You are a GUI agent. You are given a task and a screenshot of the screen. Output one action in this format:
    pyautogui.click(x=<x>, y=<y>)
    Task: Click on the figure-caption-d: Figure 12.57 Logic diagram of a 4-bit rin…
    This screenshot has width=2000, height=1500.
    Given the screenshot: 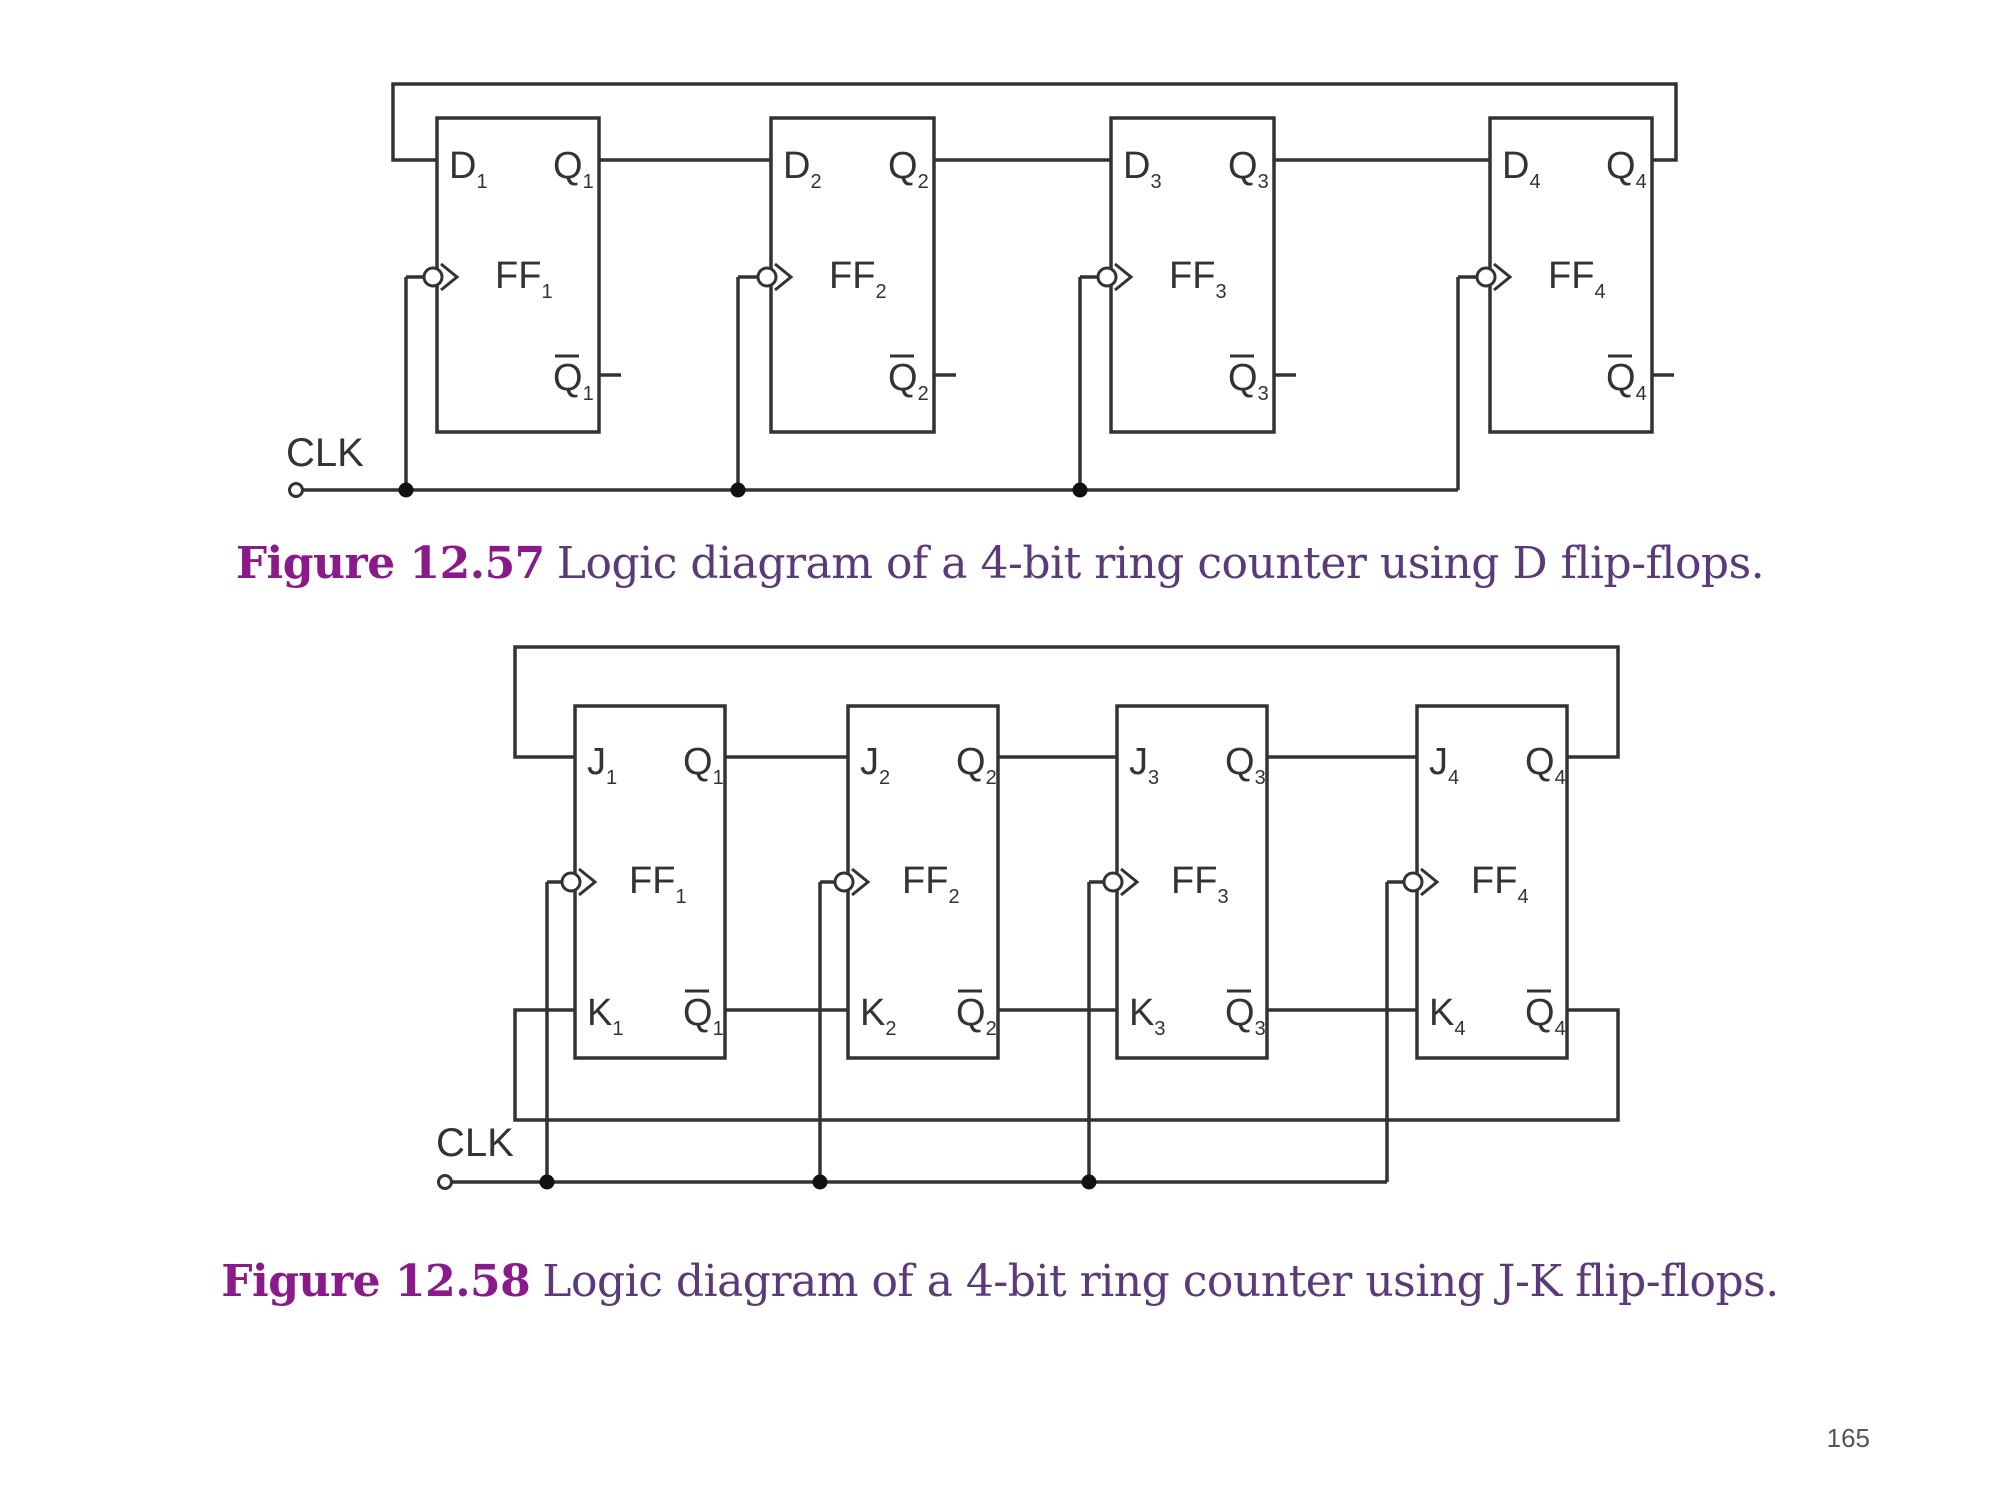 What is the action you would take?
    pyautogui.click(x=1000, y=563)
    